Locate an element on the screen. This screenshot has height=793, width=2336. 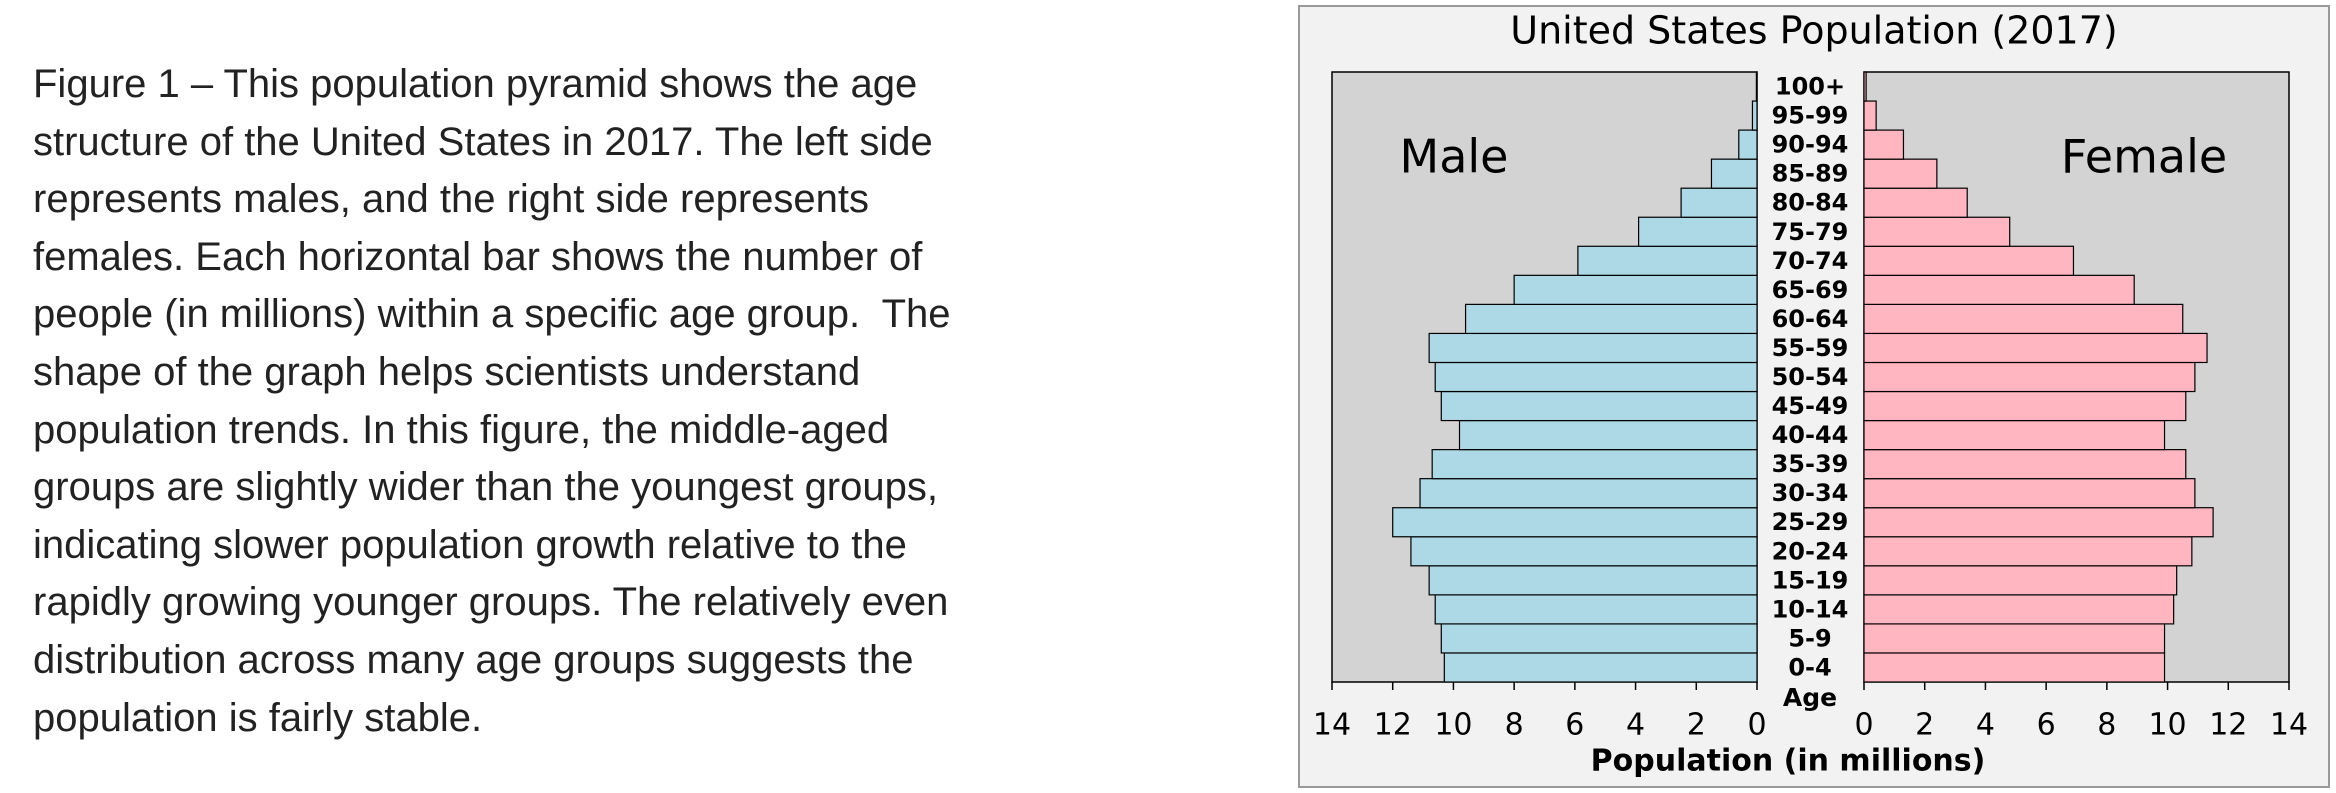
legend-entry: Female is located at coordinates (2144, 157).